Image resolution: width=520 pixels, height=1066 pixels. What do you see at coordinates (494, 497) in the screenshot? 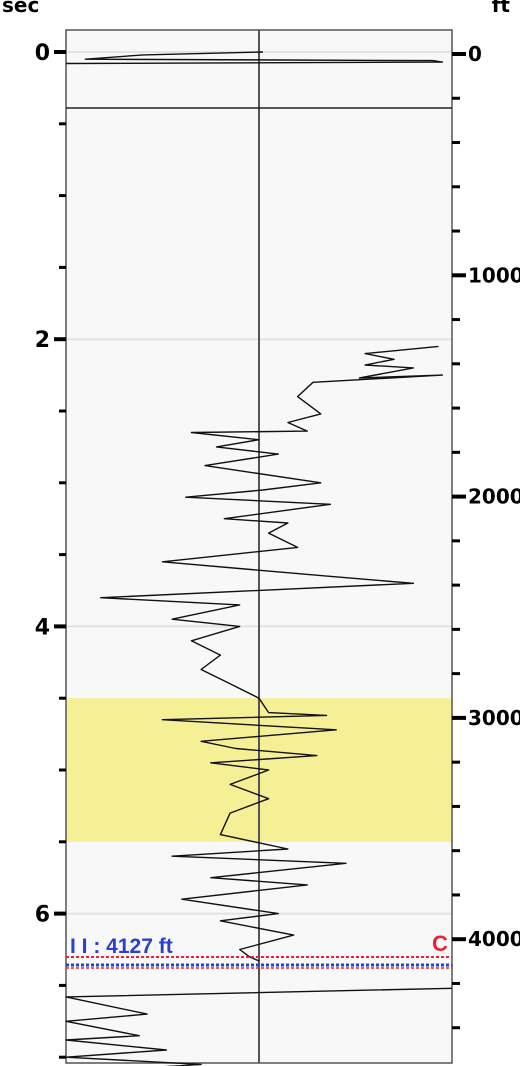
I see `right-tick-label-2000: 2000` at bounding box center [494, 497].